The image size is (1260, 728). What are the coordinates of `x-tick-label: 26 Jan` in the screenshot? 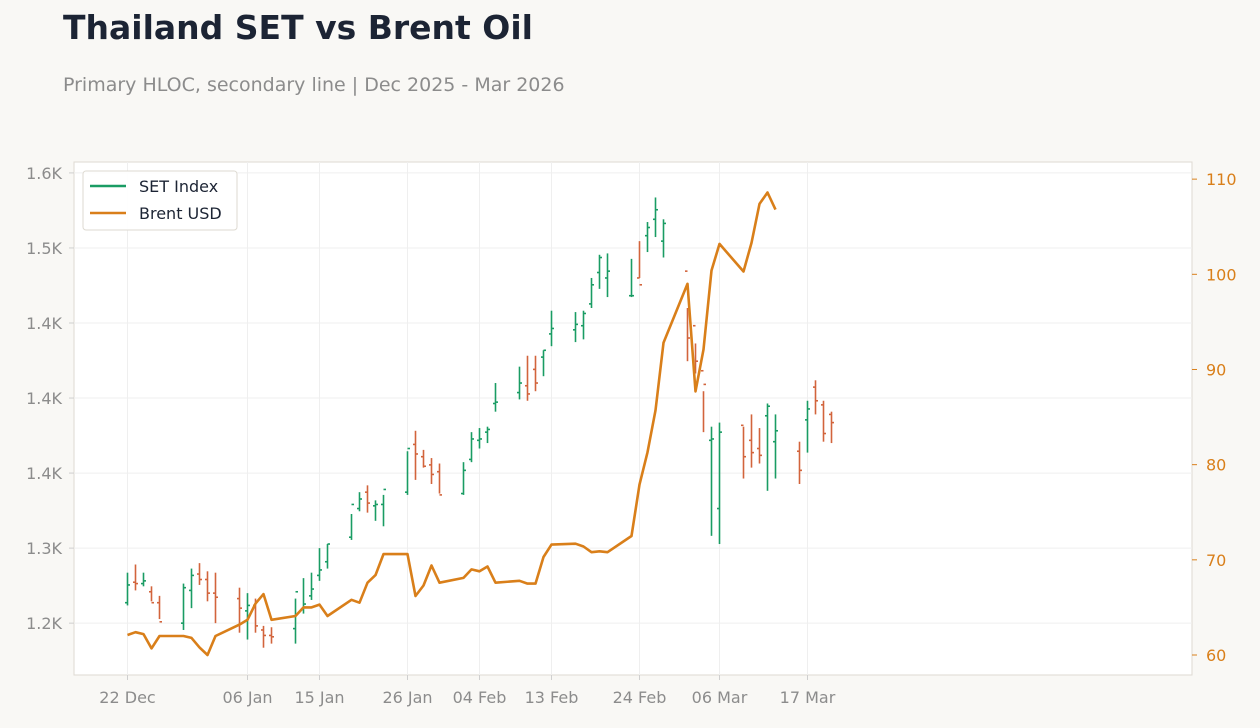 It's located at (407, 697).